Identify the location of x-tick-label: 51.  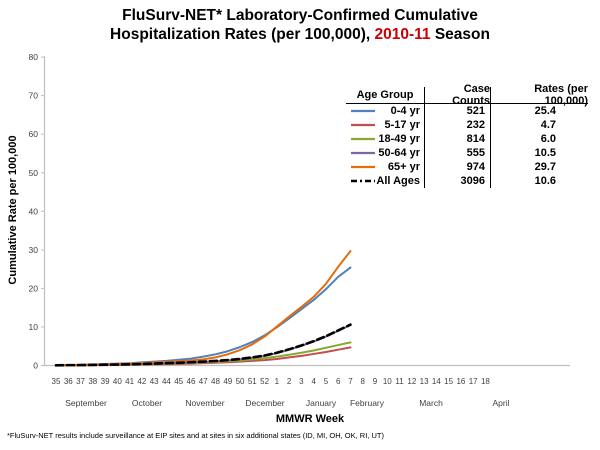
(252, 381).